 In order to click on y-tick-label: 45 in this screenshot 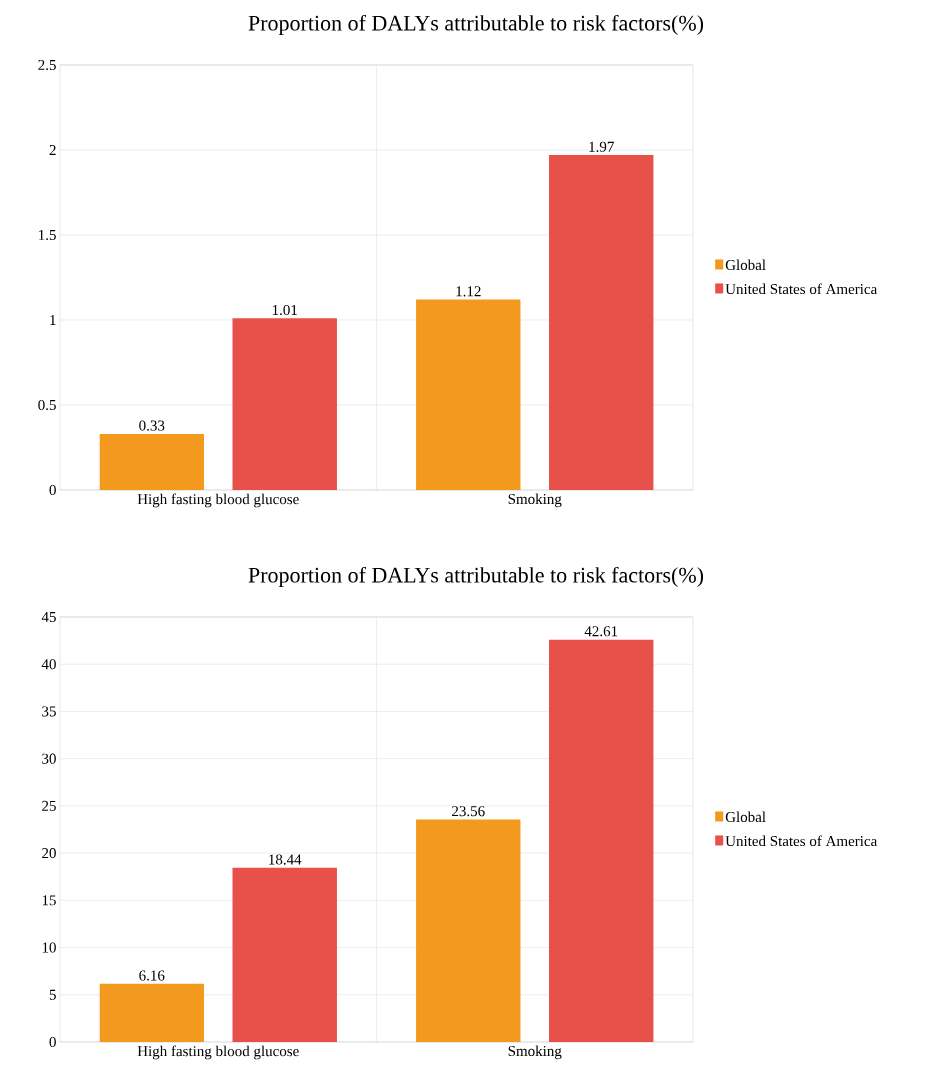, I will do `click(48, 616)`.